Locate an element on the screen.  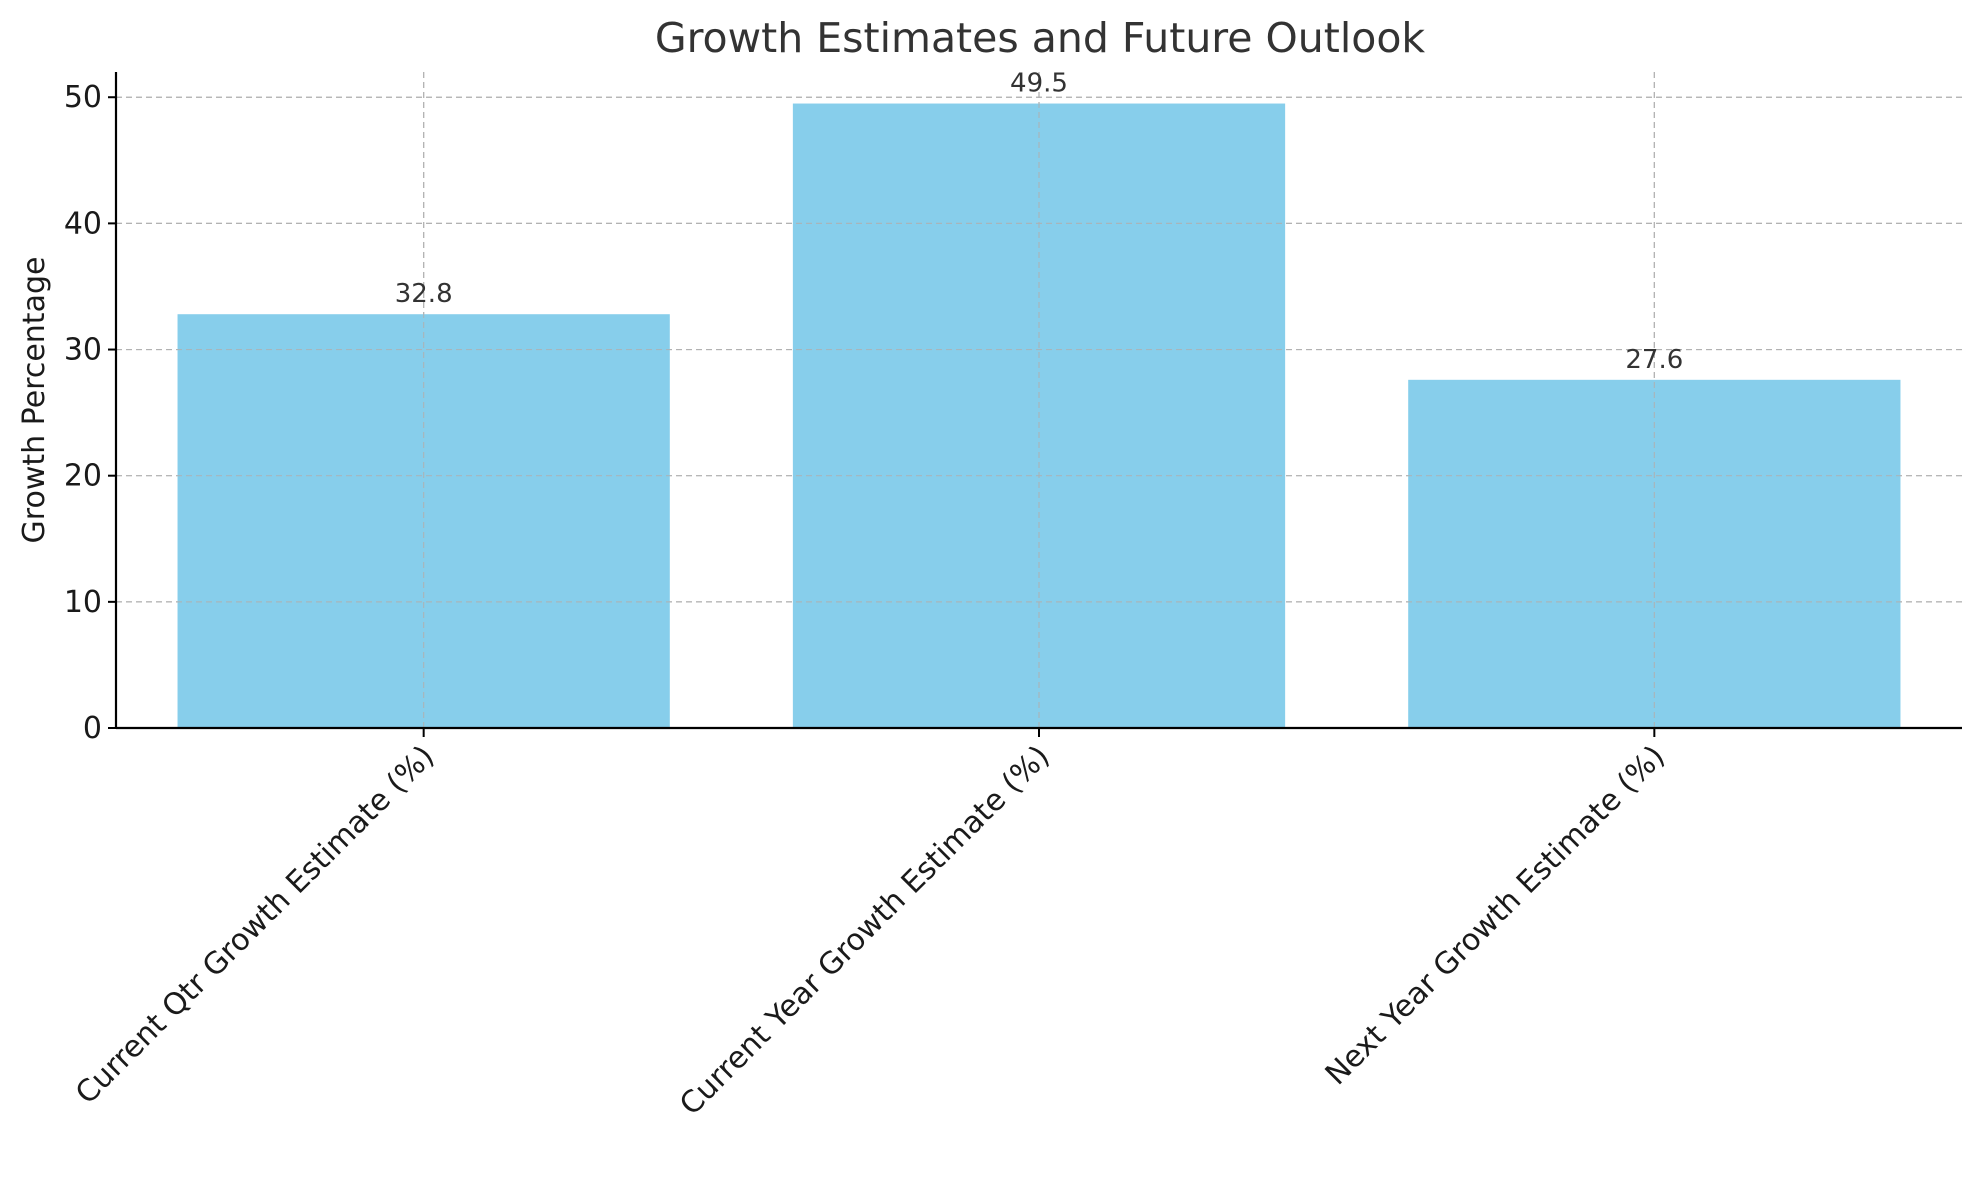
x-tick-label: Next Year Growth Estimate (%) is located at coordinates (1495, 915).